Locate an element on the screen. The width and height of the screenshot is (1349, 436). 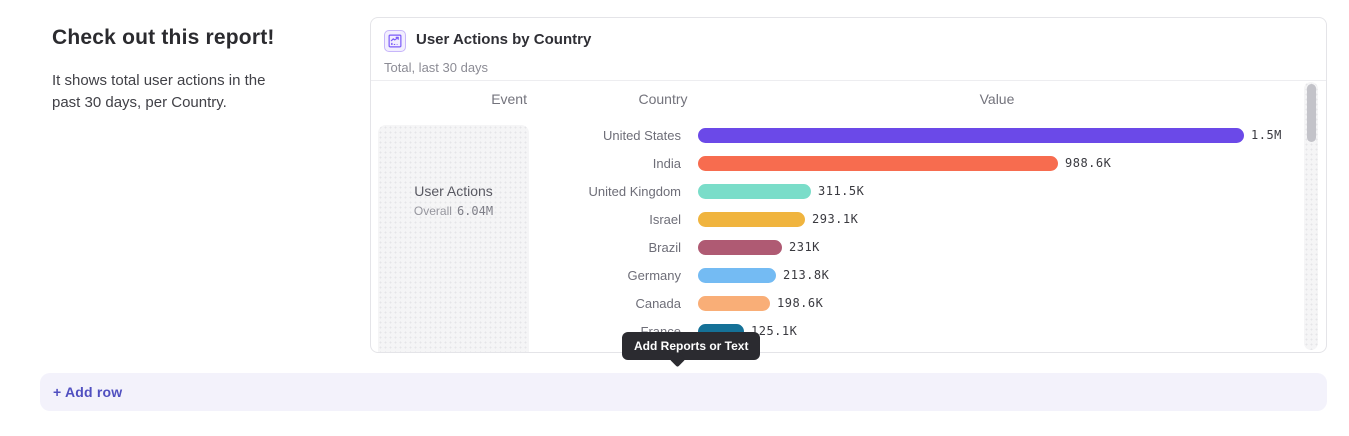
value-label: 231K is located at coordinates (804, 247).